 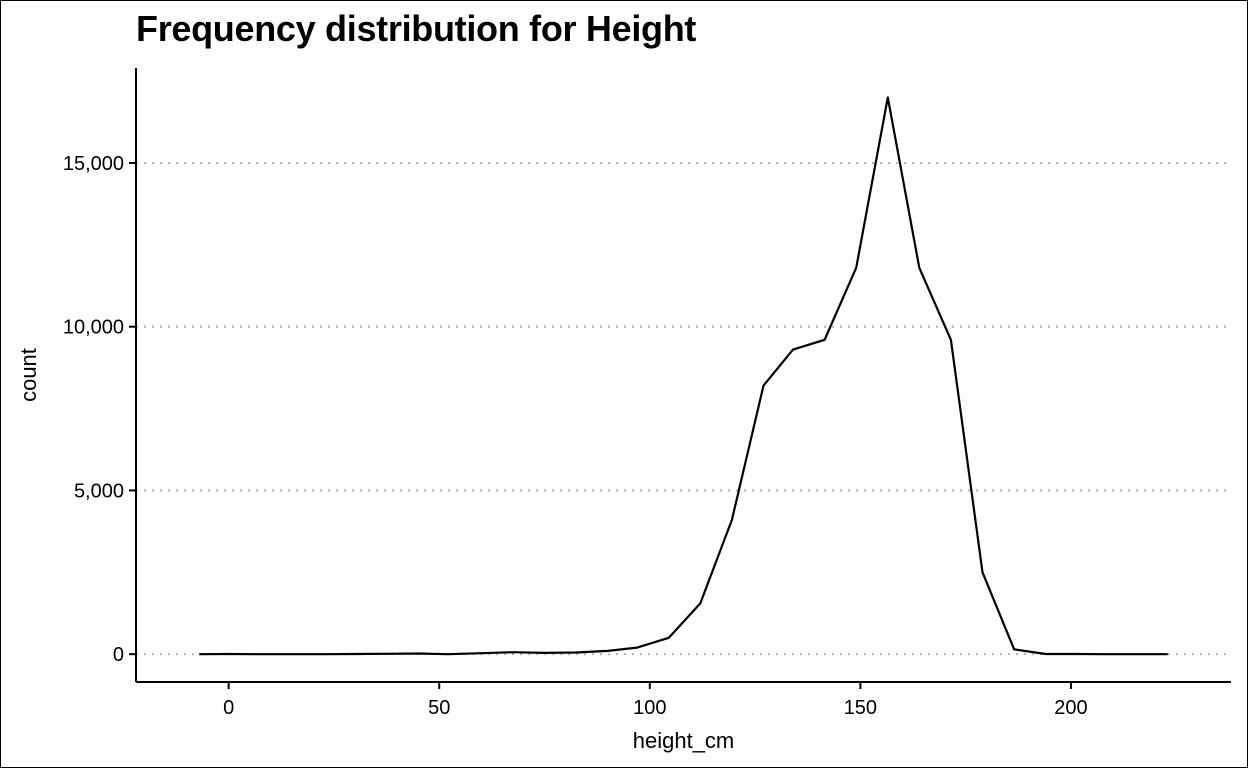 What do you see at coordinates (93, 328) in the screenshot?
I see `y-tick-label-2: 10,000` at bounding box center [93, 328].